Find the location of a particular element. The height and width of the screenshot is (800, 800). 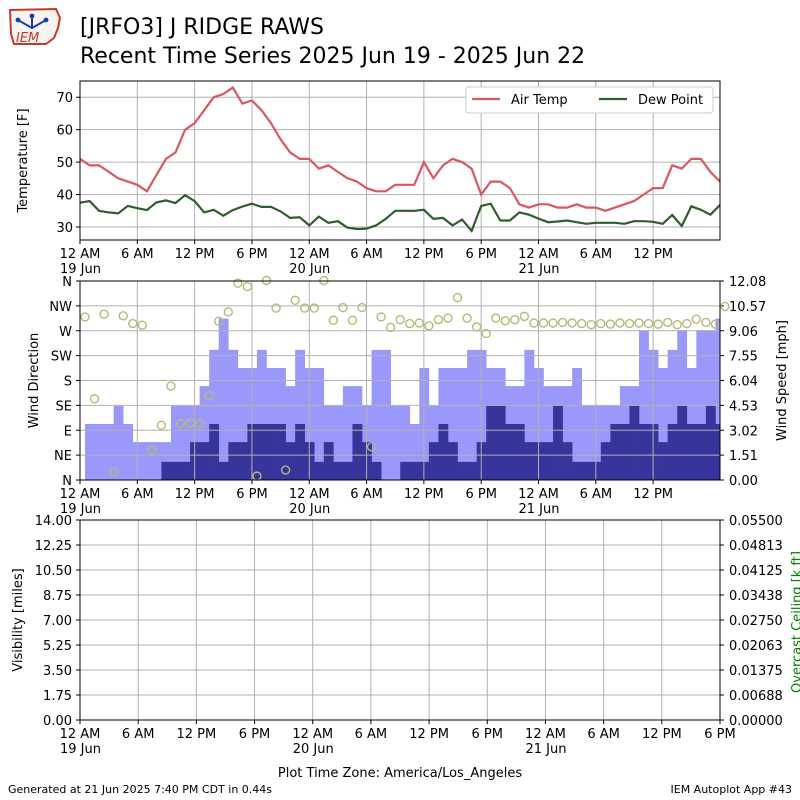

speed-tick-label: 0.00 is located at coordinates (743, 481).